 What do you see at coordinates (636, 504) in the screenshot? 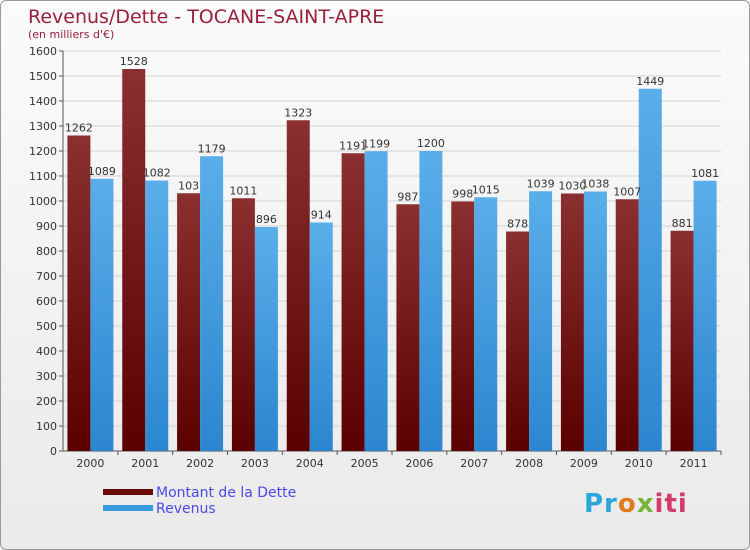
I see `proxiti-logo: Proxiti` at bounding box center [636, 504].